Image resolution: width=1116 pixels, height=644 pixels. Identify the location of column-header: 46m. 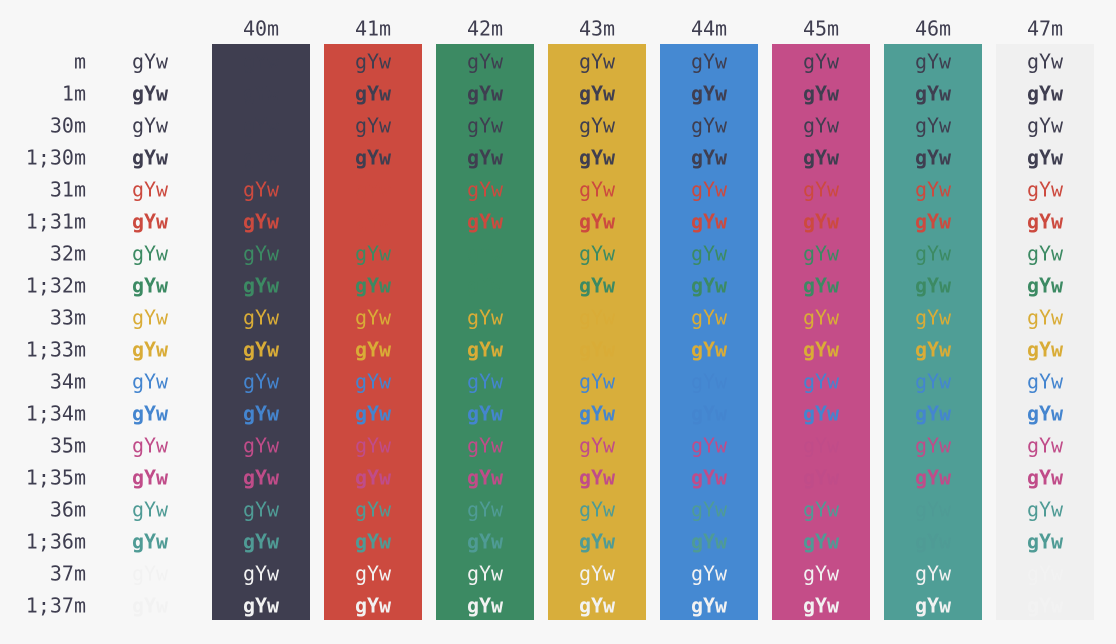
(933, 29).